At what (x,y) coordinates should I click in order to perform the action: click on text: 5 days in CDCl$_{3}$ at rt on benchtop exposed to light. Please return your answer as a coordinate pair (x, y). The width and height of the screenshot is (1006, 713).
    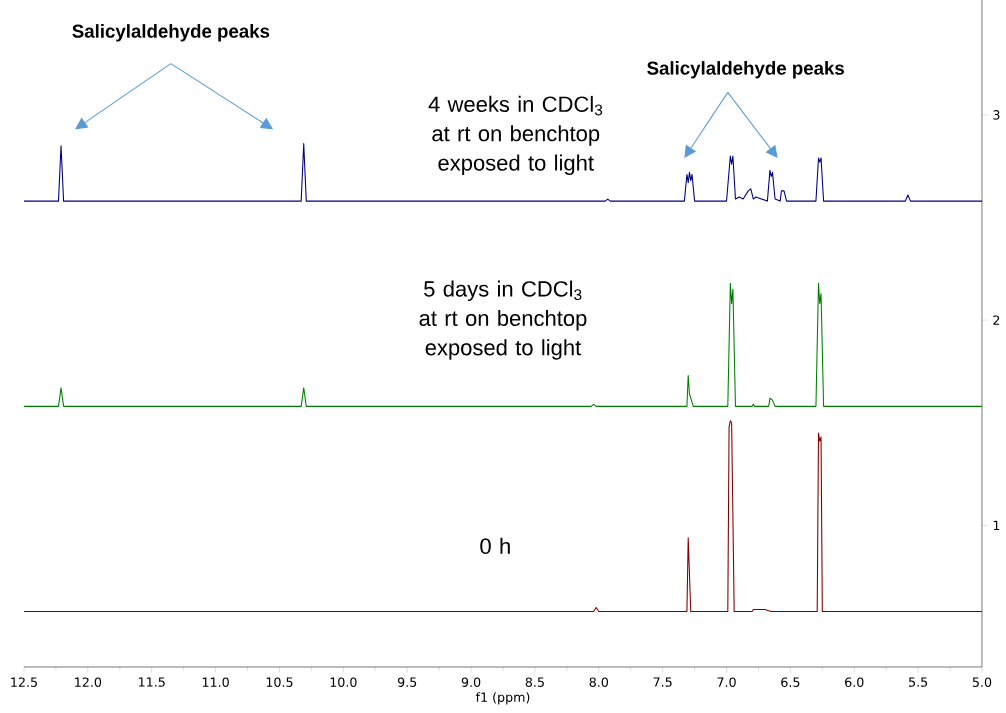
    Looking at the image, I should click on (503, 320).